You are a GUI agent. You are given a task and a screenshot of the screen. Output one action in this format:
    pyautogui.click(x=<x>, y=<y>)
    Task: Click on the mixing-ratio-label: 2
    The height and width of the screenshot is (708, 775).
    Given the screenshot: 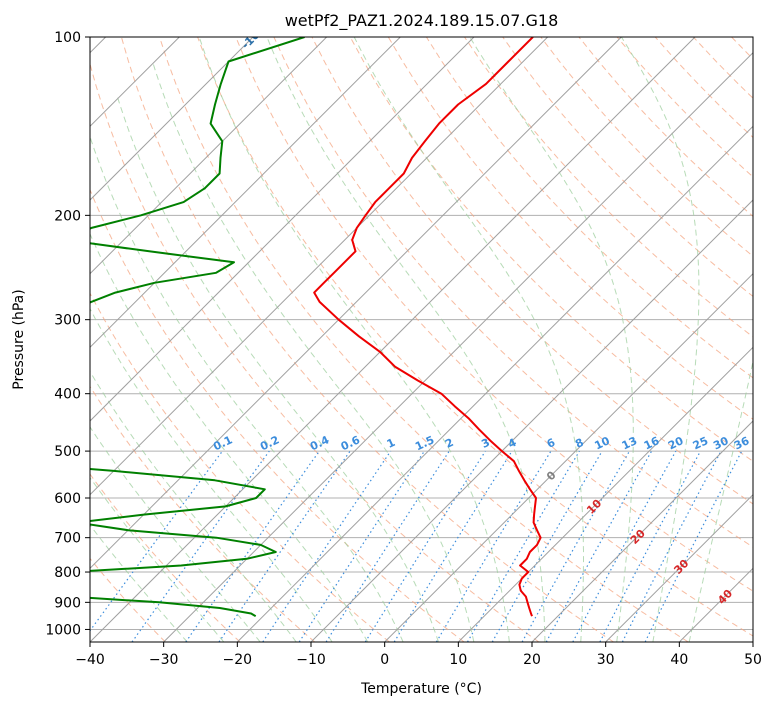 What is the action you would take?
    pyautogui.click(x=449, y=443)
    